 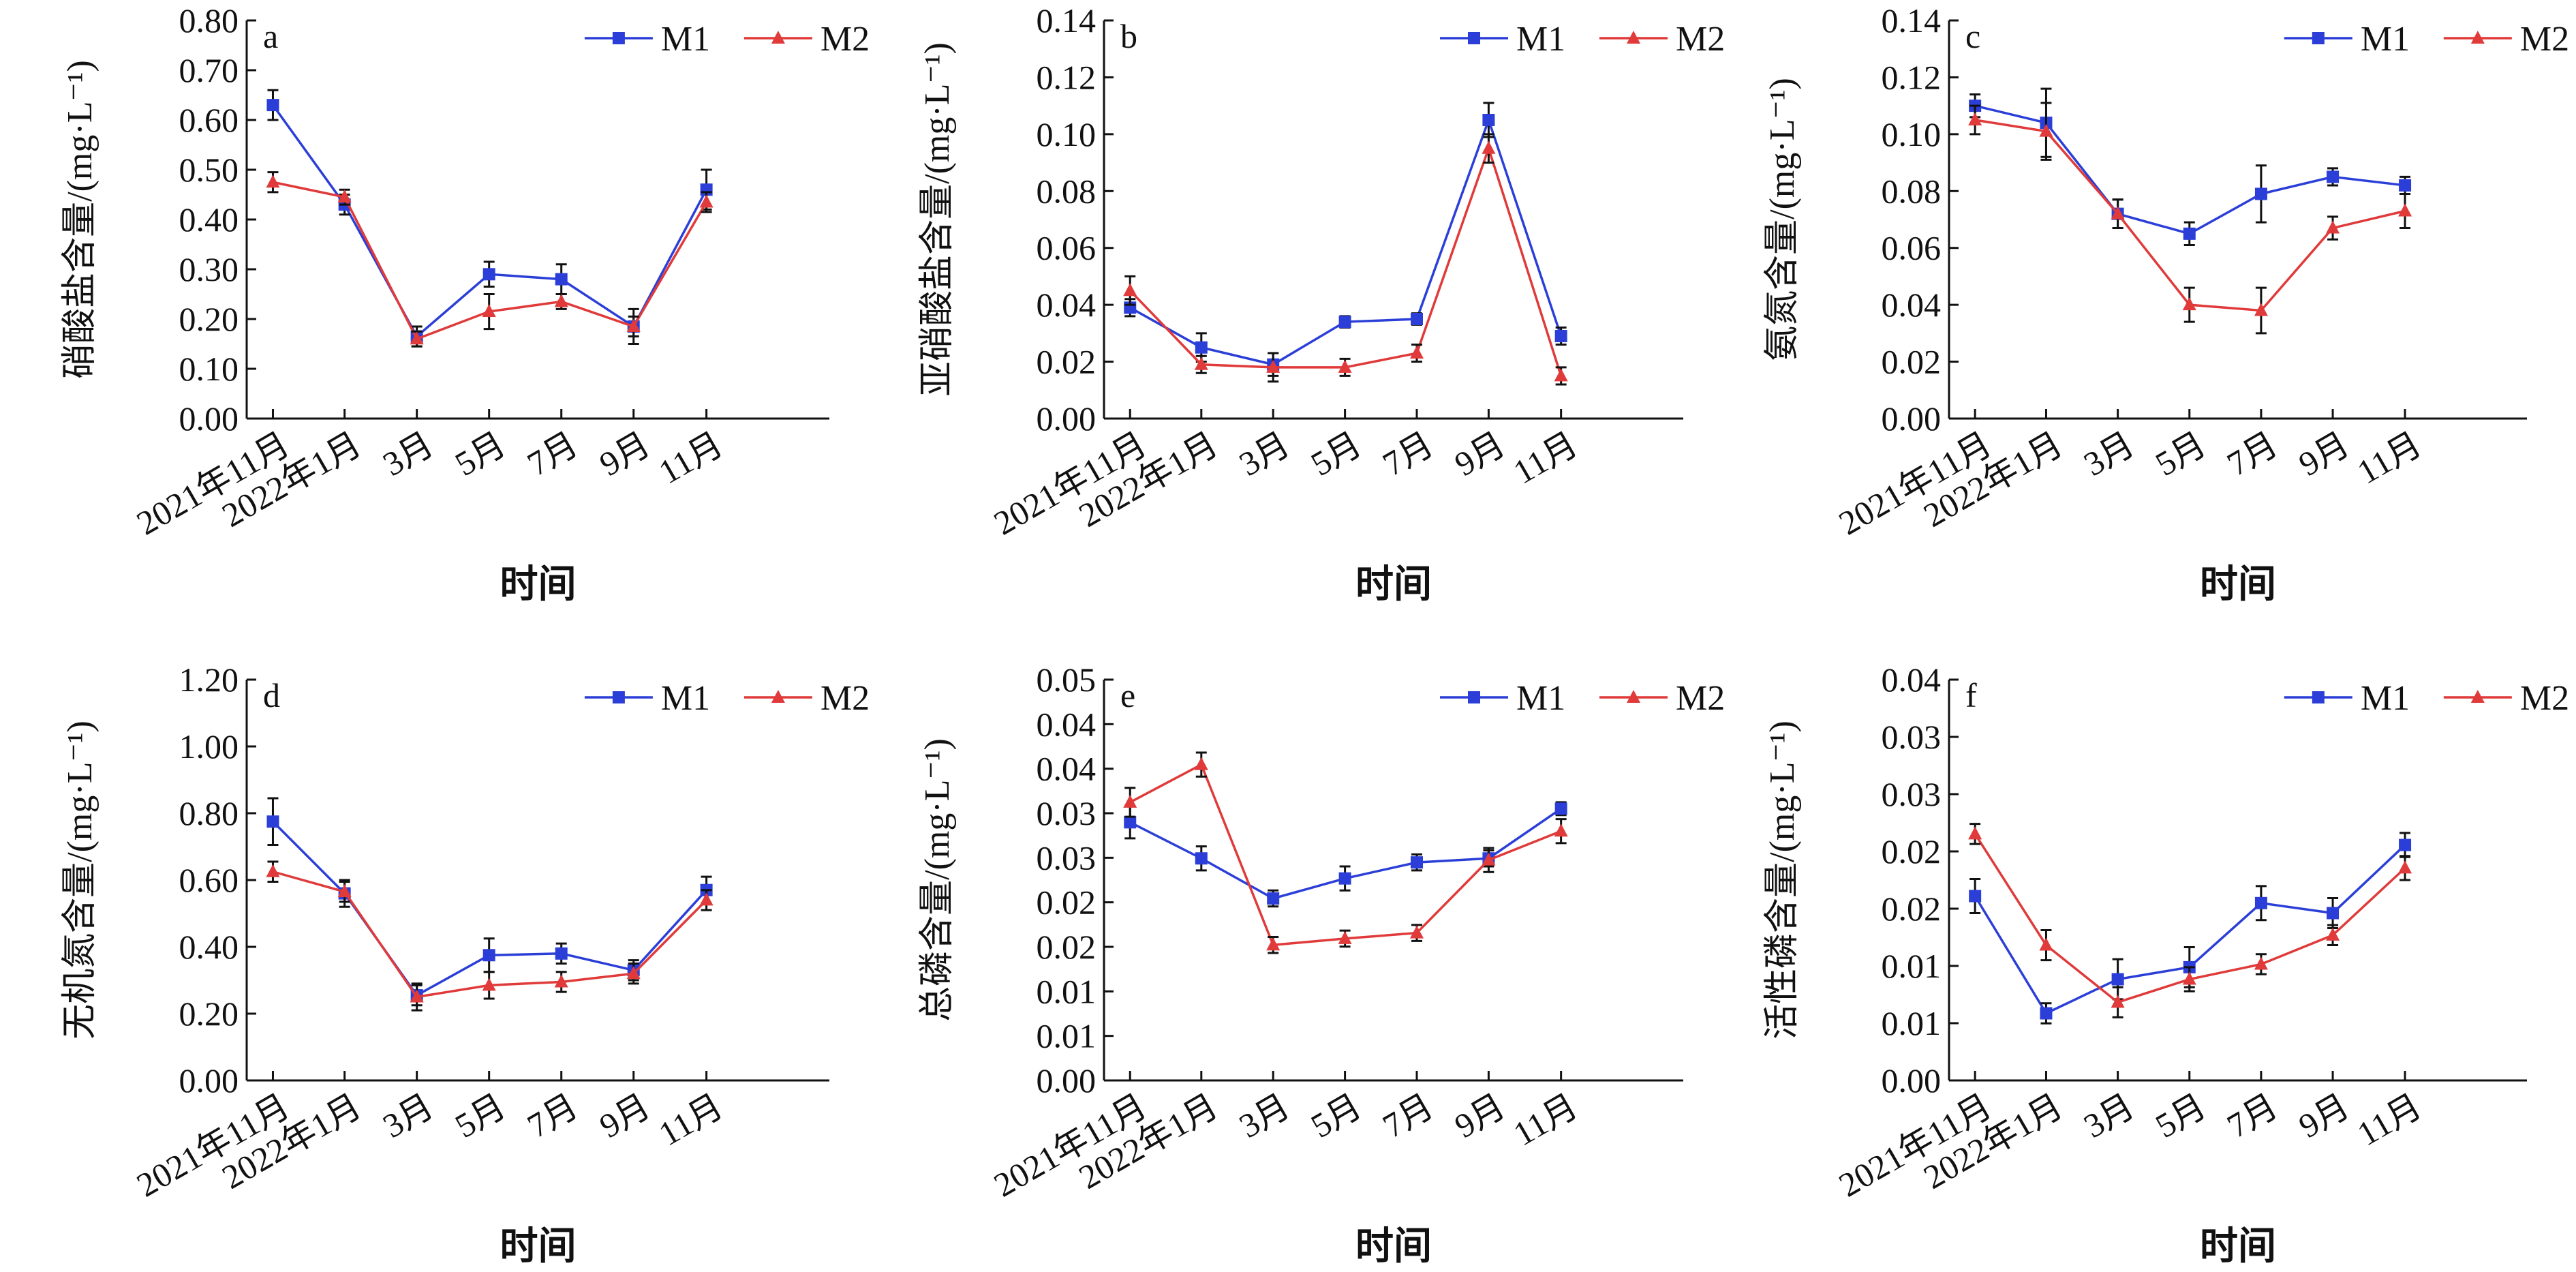 What do you see at coordinates (1912, 77) in the screenshot?
I see `y-tick-label: 0.12` at bounding box center [1912, 77].